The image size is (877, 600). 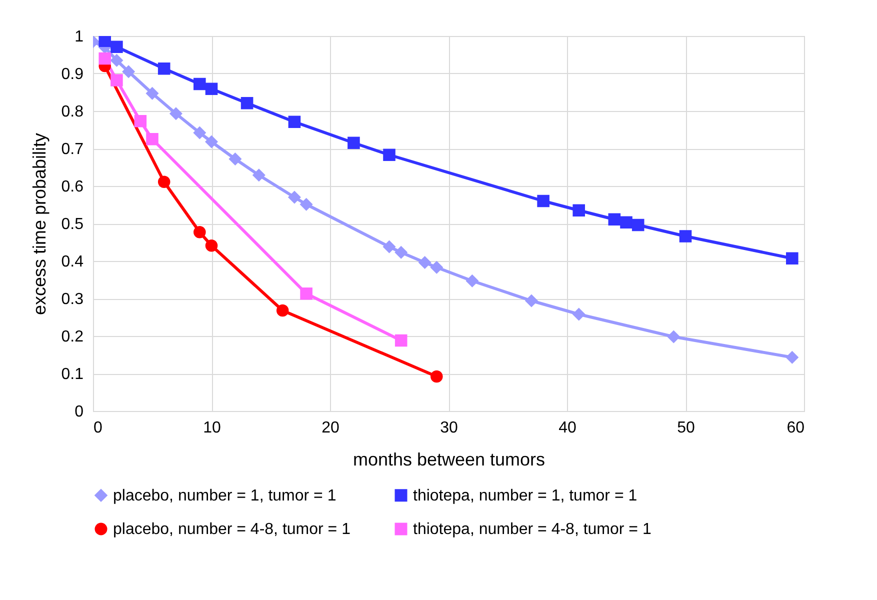 What do you see at coordinates (532, 529) in the screenshot?
I see `legend-label: thiotepa, number = 4-8, tumor = 1` at bounding box center [532, 529].